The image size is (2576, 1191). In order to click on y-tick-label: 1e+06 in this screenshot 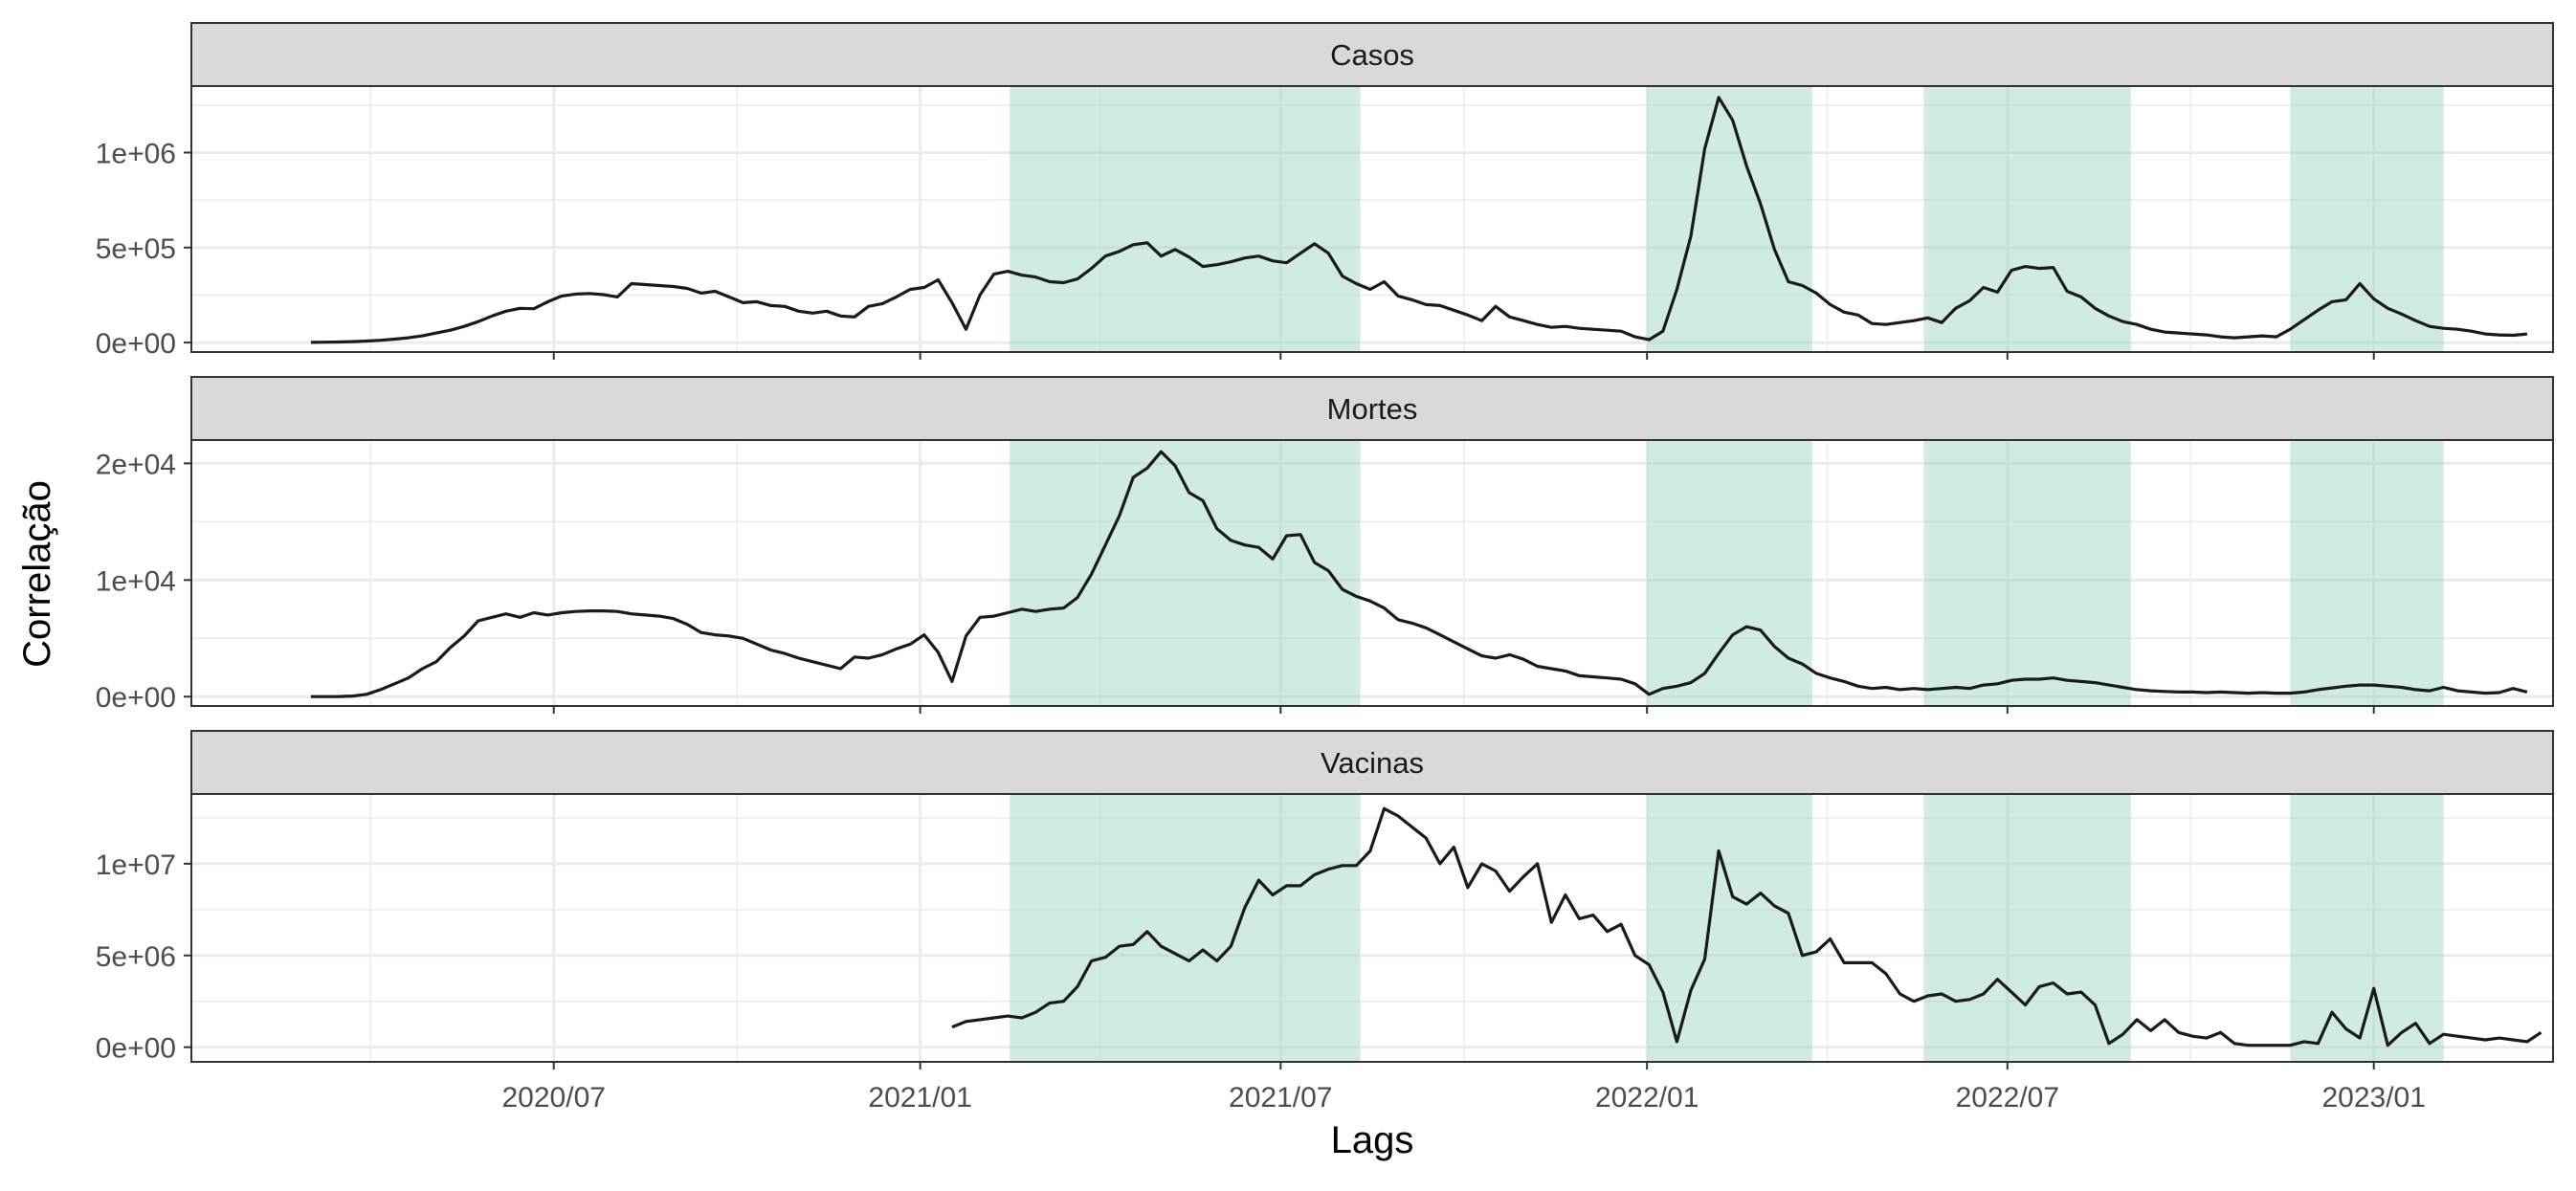, I will do `click(136, 154)`.